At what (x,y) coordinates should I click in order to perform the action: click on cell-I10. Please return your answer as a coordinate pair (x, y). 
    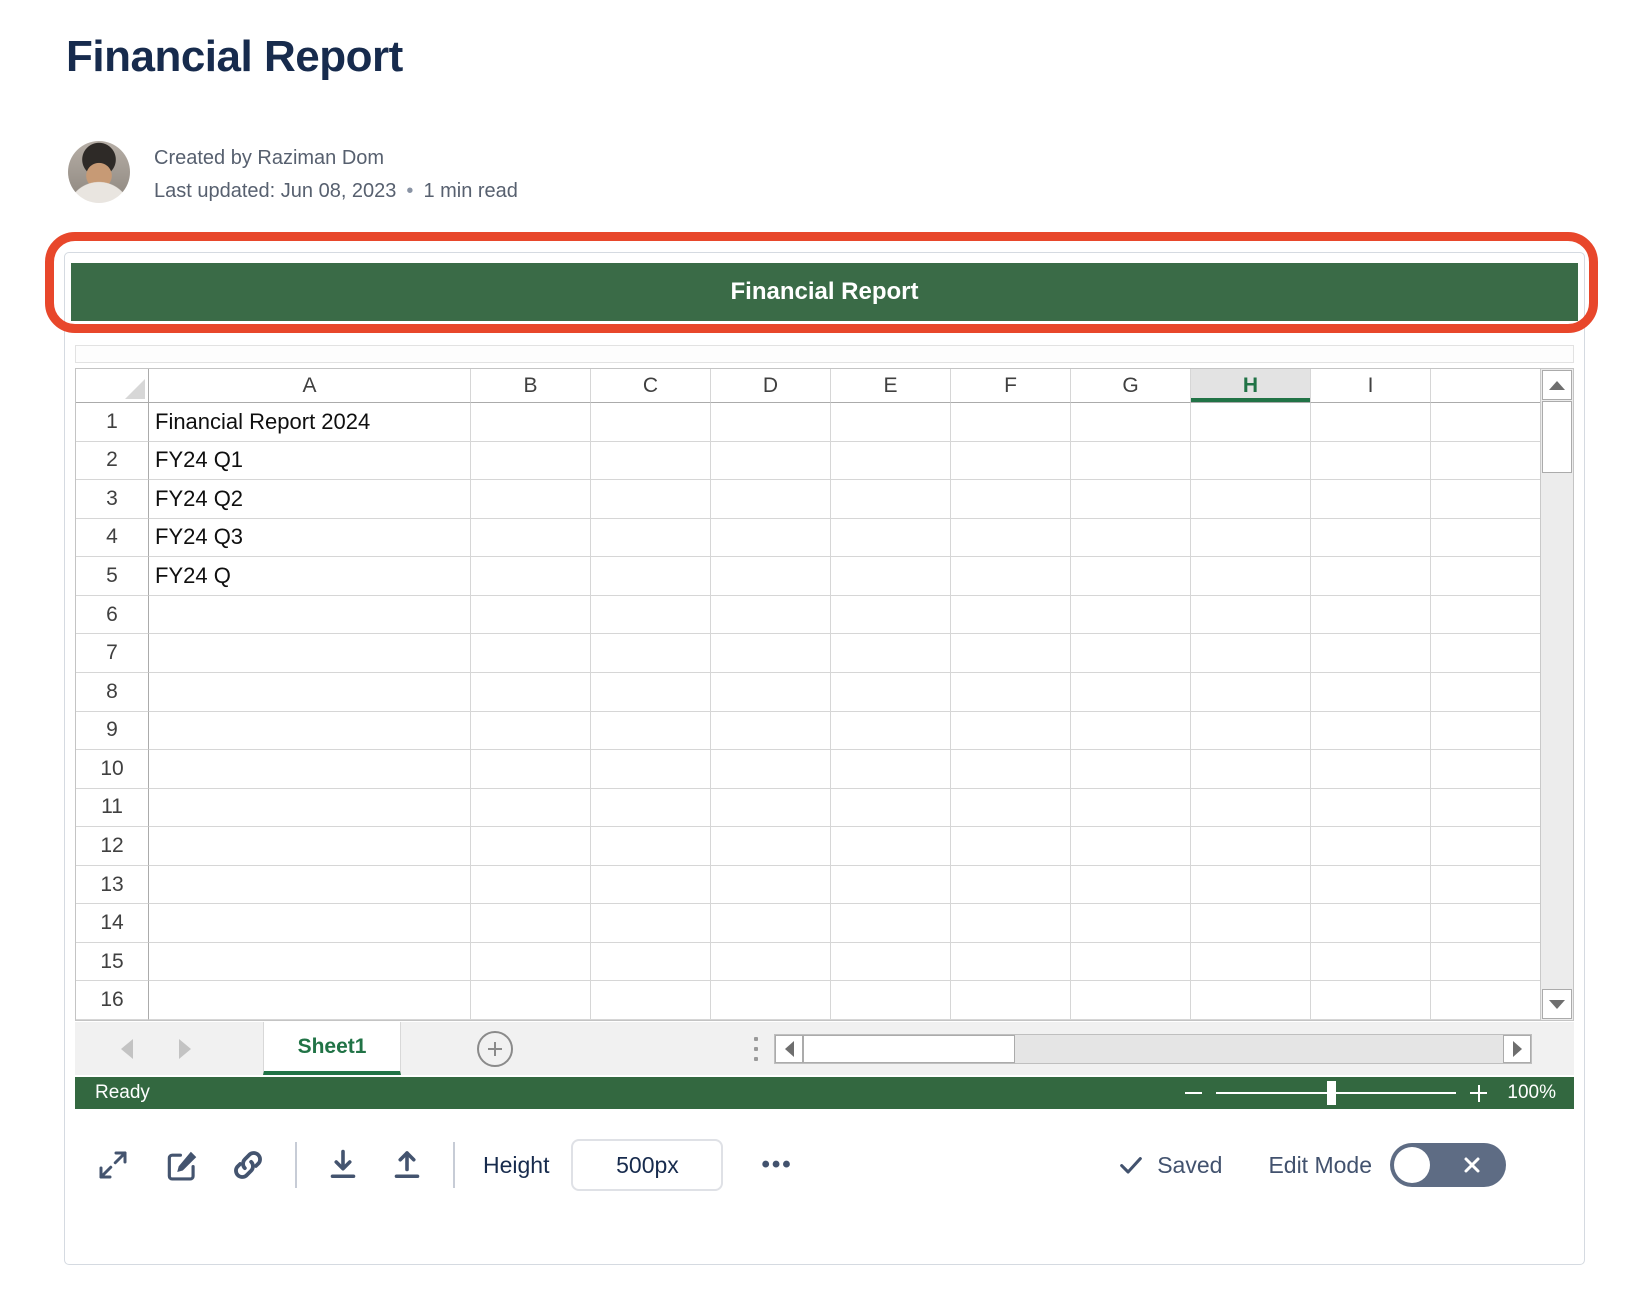
    Looking at the image, I should click on (1371, 769).